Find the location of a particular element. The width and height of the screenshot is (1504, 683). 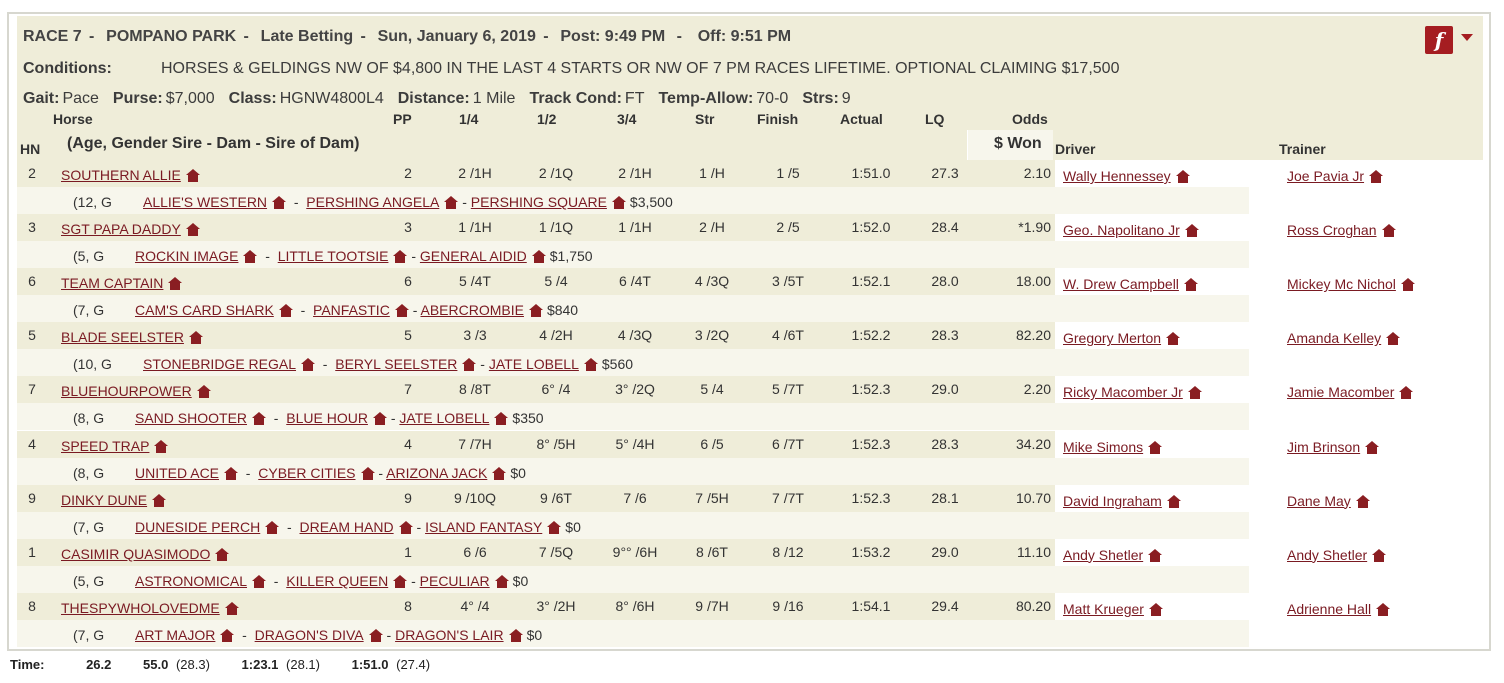

flash-player-icon: f is located at coordinates (1439, 40).